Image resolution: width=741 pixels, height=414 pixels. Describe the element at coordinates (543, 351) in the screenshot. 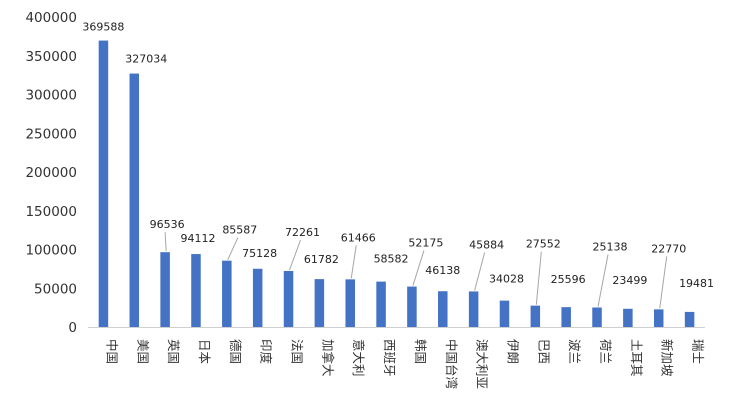

I see `x-tick-label: 巴西` at that location.